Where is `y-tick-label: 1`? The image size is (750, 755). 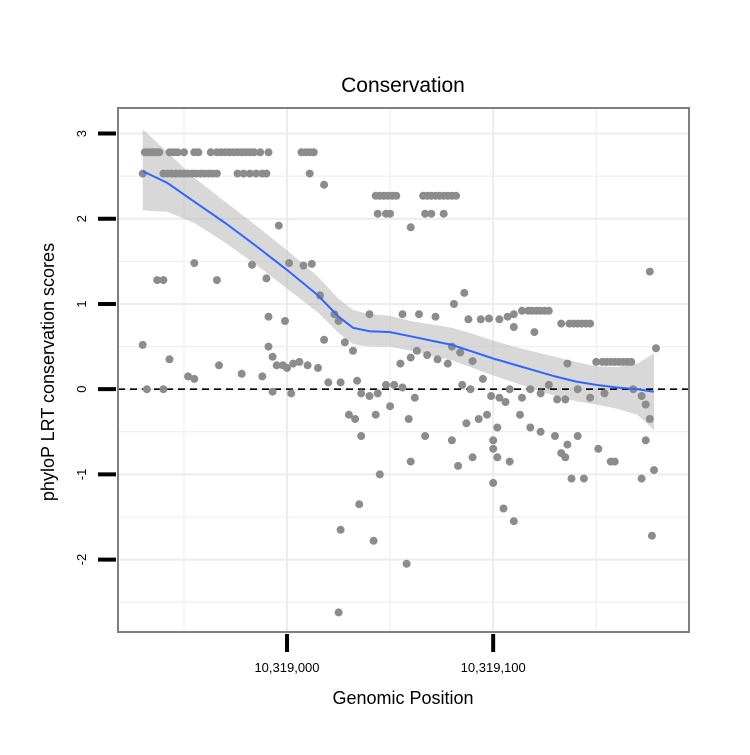
y-tick-label: 1 is located at coordinates (81, 303).